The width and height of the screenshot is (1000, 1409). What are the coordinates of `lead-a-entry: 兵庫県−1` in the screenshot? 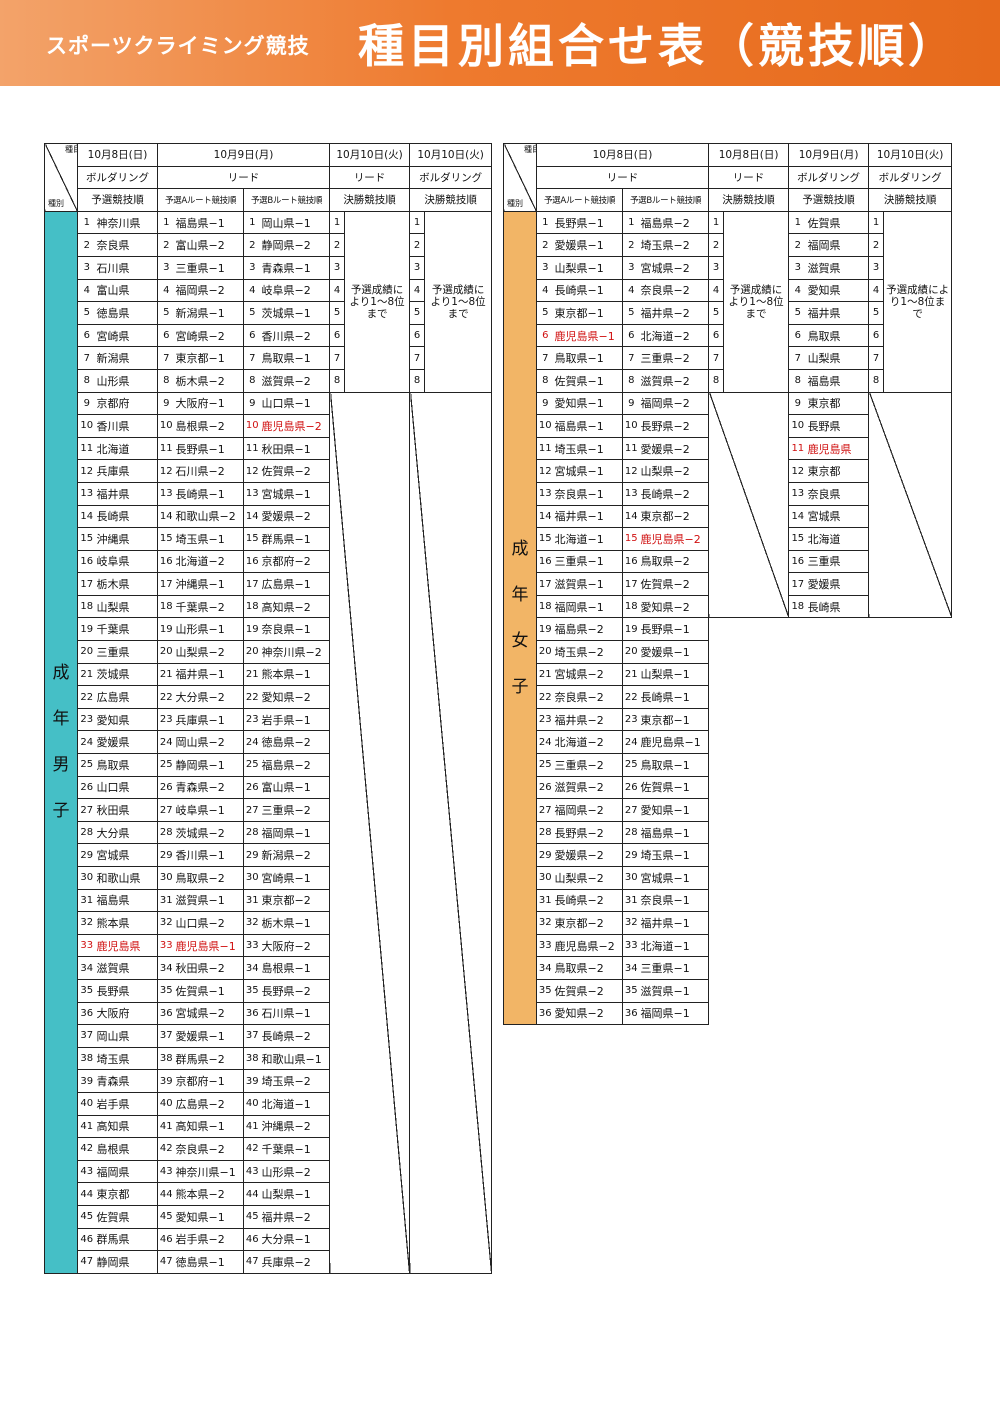 It's located at (209, 719).